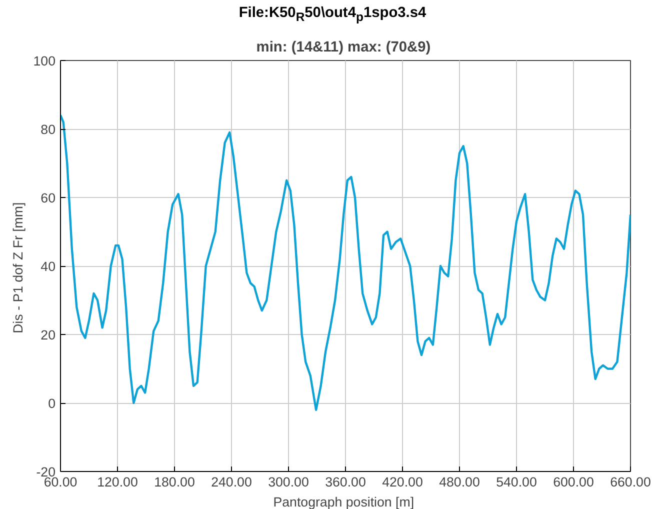 This screenshot has width=659, height=509. I want to click on x-tick-label: 360.00, so click(345, 482).